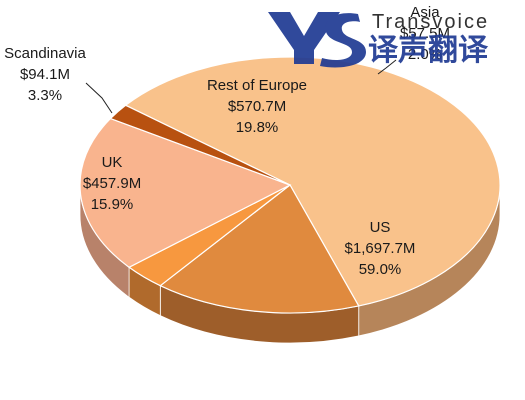  I want to click on leader-line-asia, so click(387, 67).